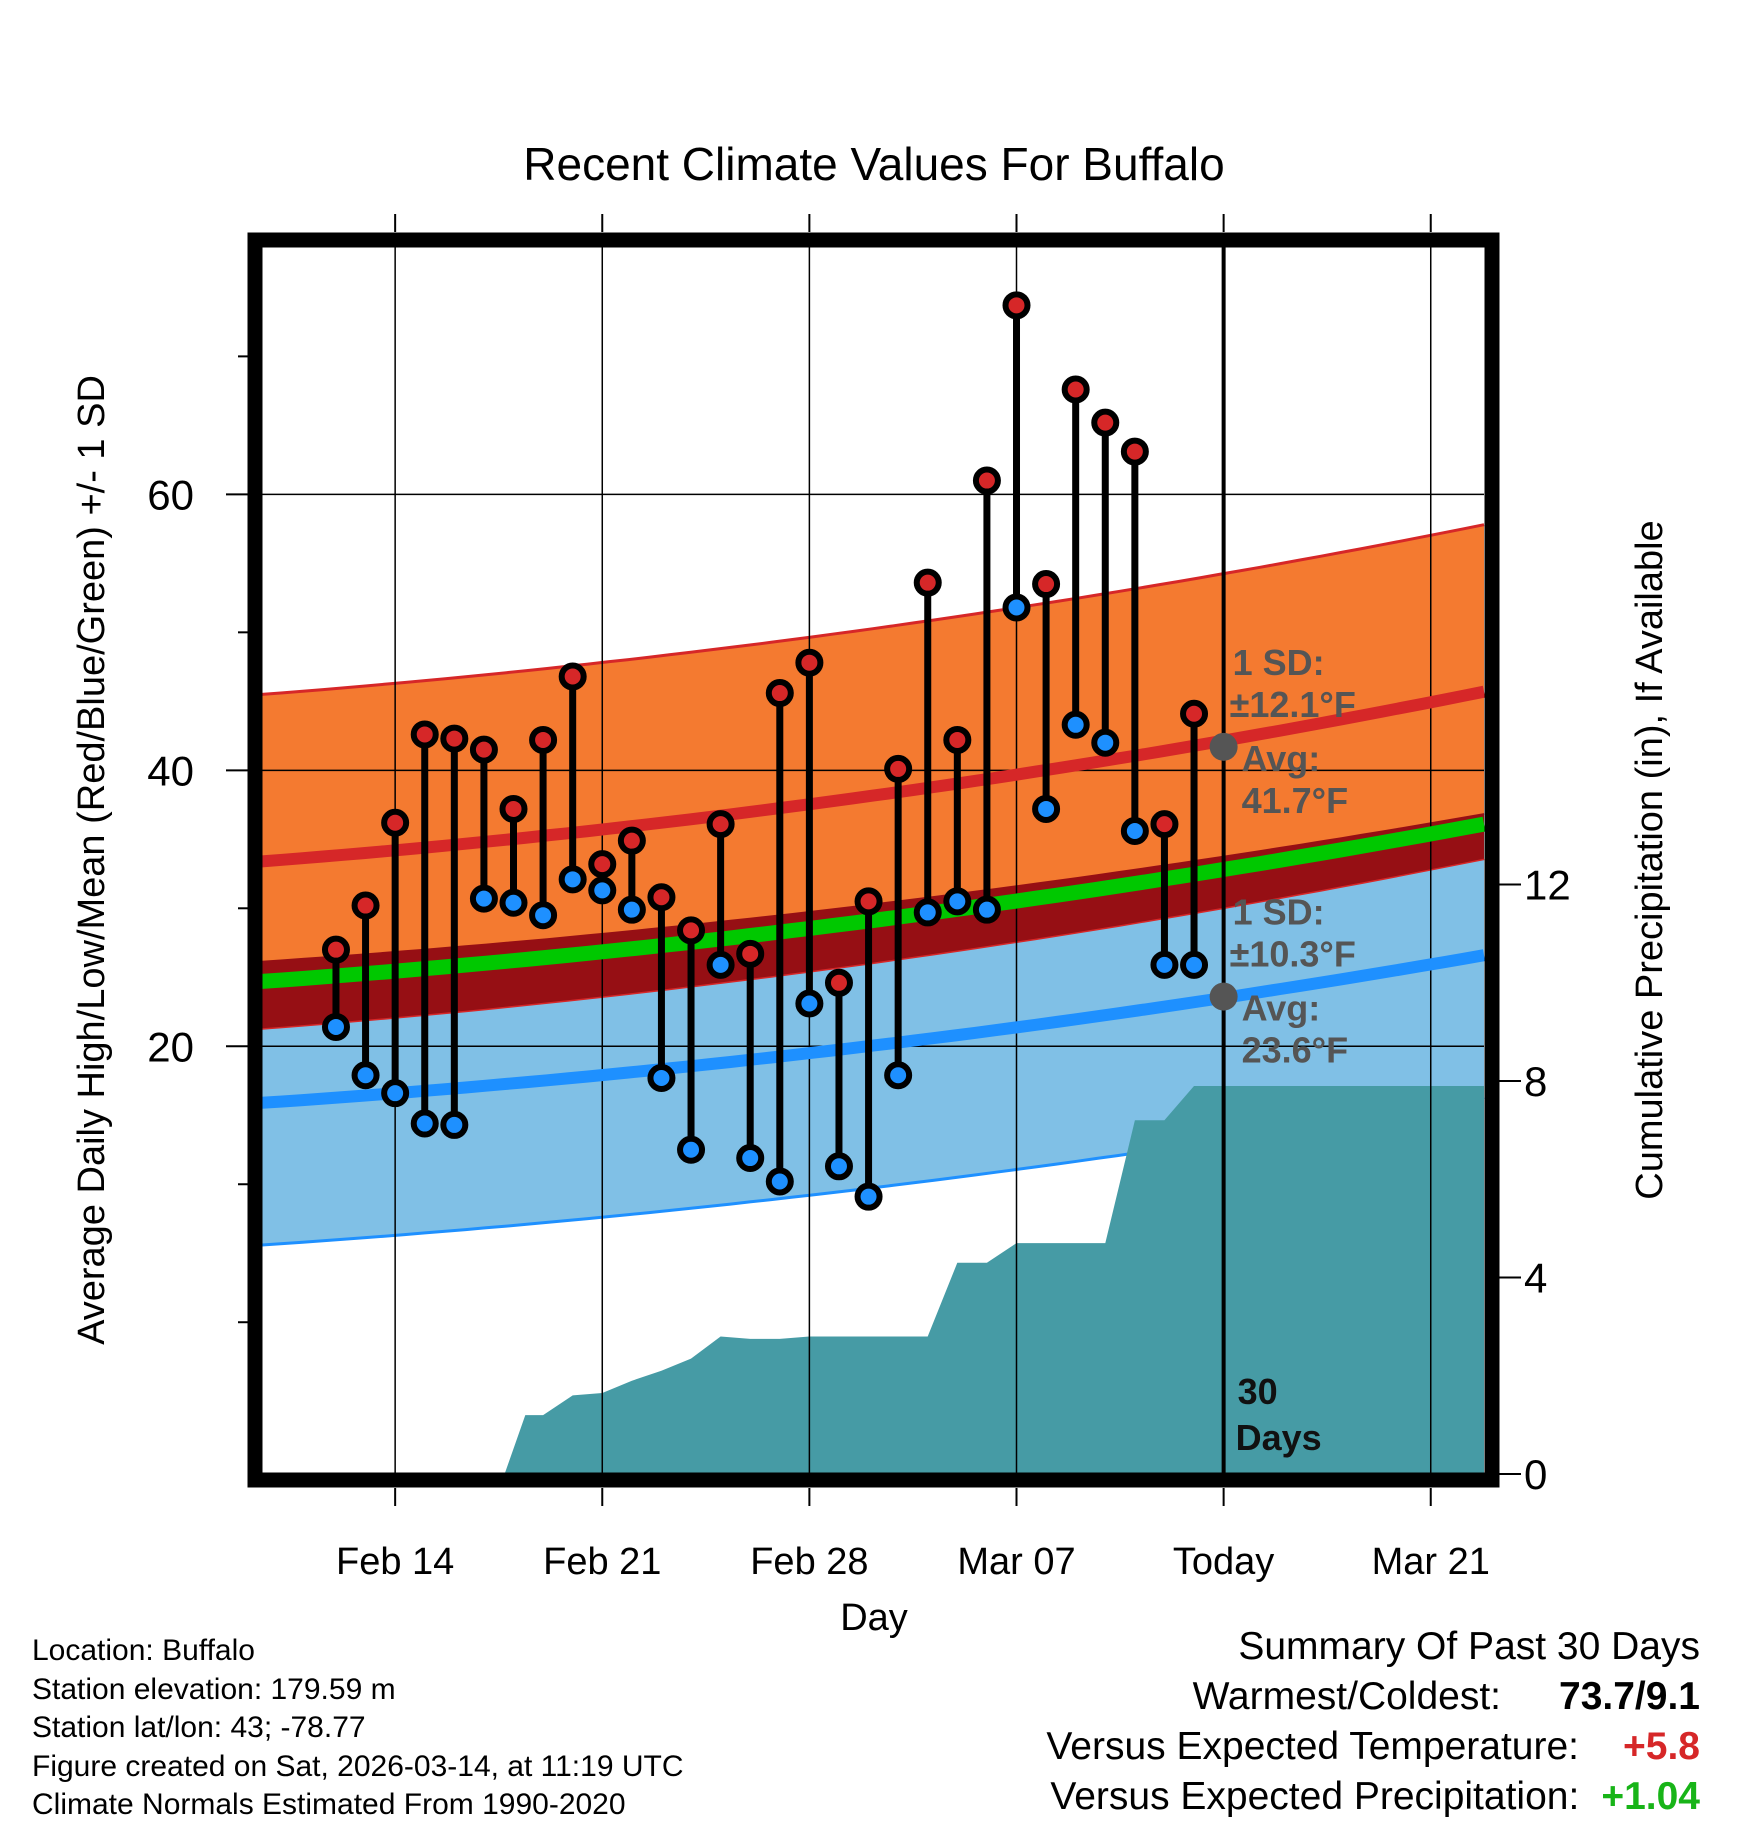 The height and width of the screenshot is (1828, 1748). Describe the element at coordinates (1223, 996) in the screenshot. I see `today-avg-low-marker` at that location.